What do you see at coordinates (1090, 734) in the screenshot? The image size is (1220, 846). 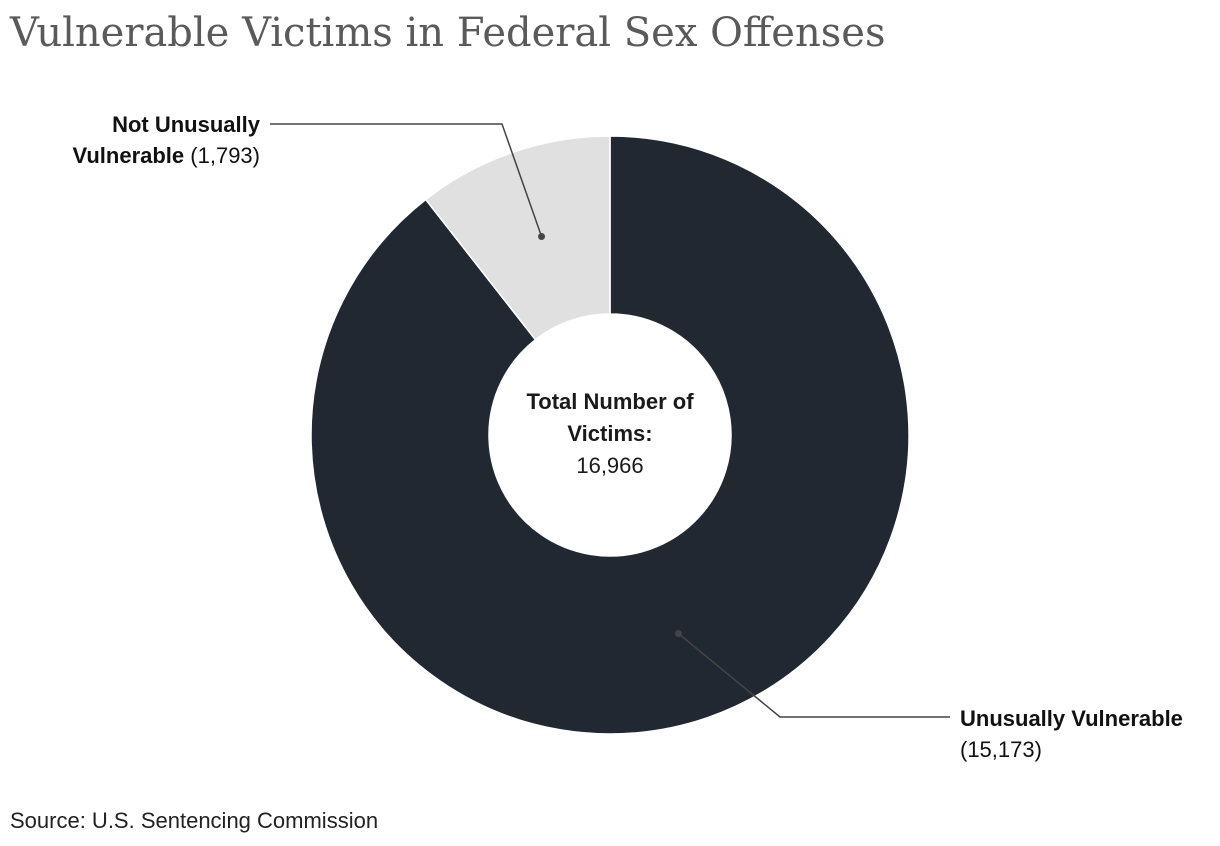 I see `slice-label: Unusually Vulnerable (15,173)` at bounding box center [1090, 734].